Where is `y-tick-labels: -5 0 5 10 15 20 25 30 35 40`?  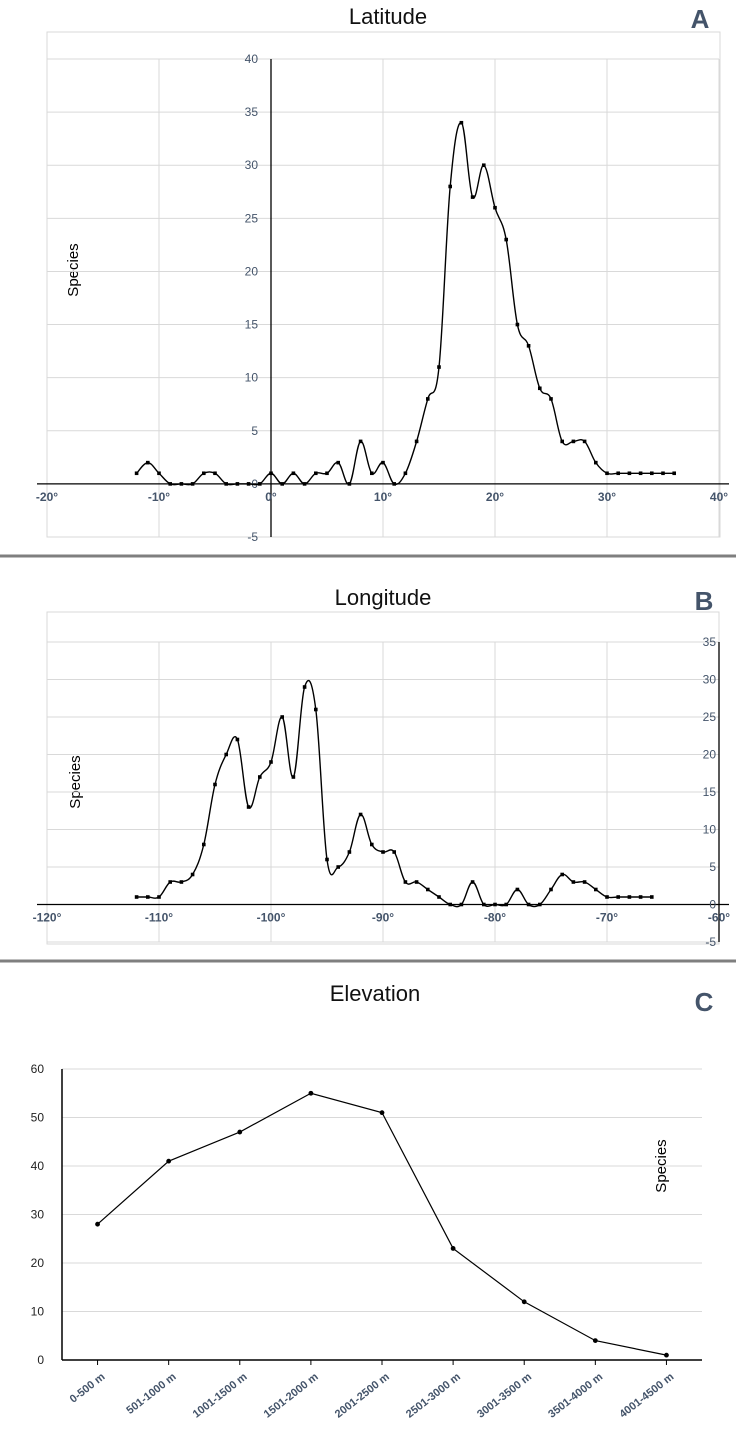
y-tick-labels: -5 0 5 10 15 20 25 30 35 40 is located at coordinates (252, 298).